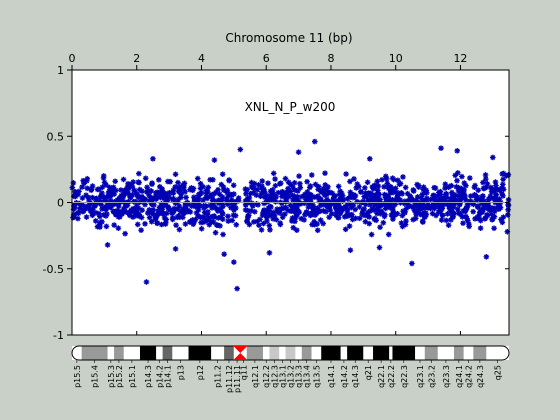 The height and width of the screenshot is (420, 560). I want to click on band-label: q22.2, so click(391, 376).